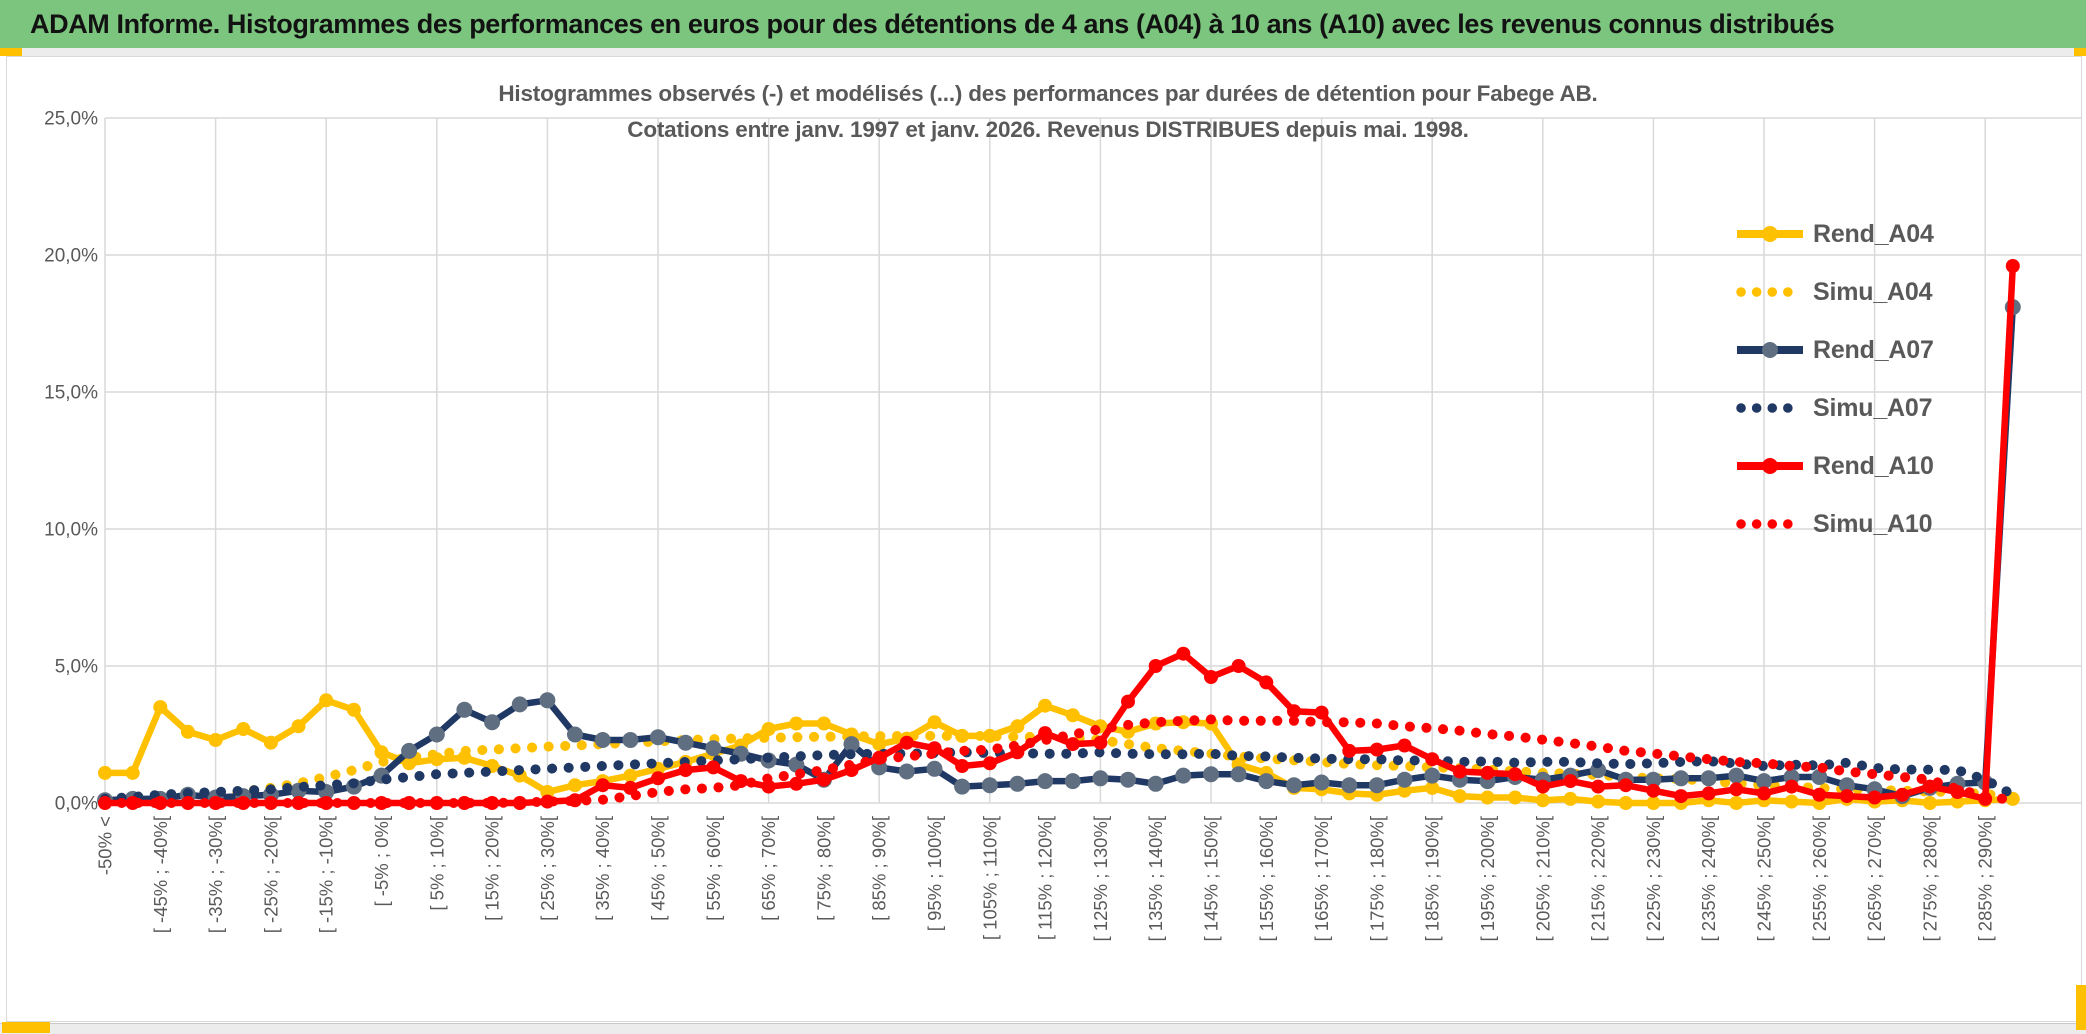 The height and width of the screenshot is (1034, 2086). What do you see at coordinates (436, 863) in the screenshot?
I see `x-axis-tick-label: [ 5% ; 10%[` at bounding box center [436, 863].